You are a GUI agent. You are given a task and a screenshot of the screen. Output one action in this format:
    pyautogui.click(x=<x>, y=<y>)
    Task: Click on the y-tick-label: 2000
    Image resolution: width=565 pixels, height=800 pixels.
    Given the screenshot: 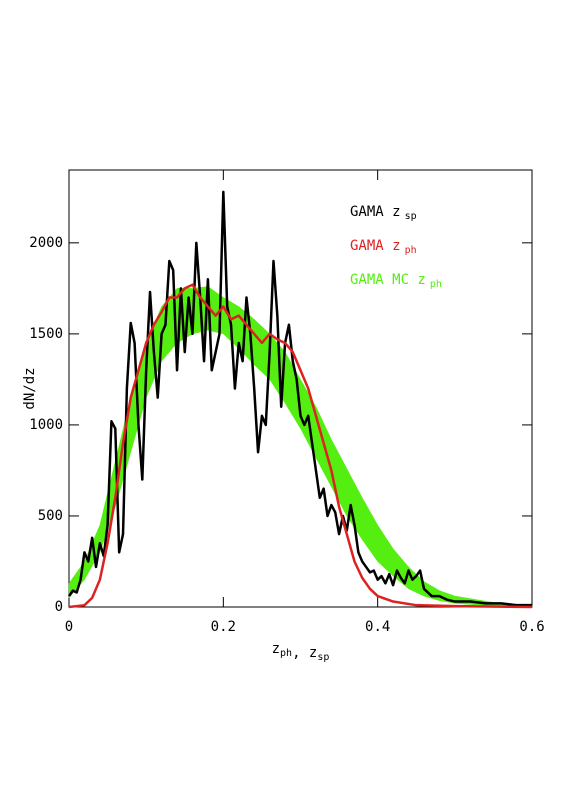 What is the action you would take?
    pyautogui.click(x=46, y=243)
    